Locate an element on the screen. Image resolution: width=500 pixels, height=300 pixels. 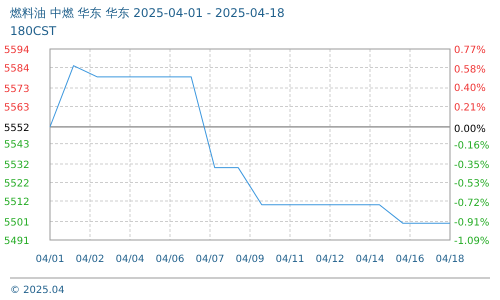
y2tick: 0.40% is located at coordinates (470, 88).